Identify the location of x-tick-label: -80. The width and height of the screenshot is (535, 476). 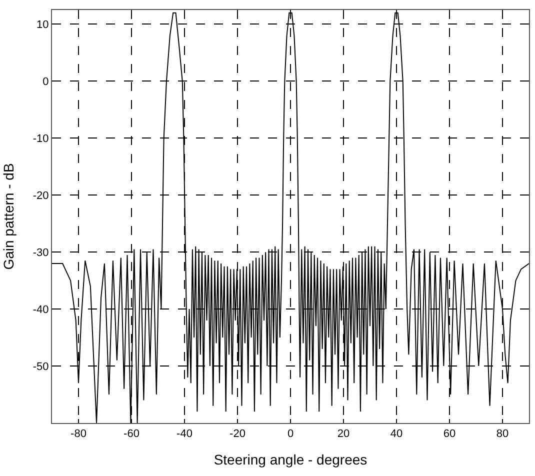
(78, 434).